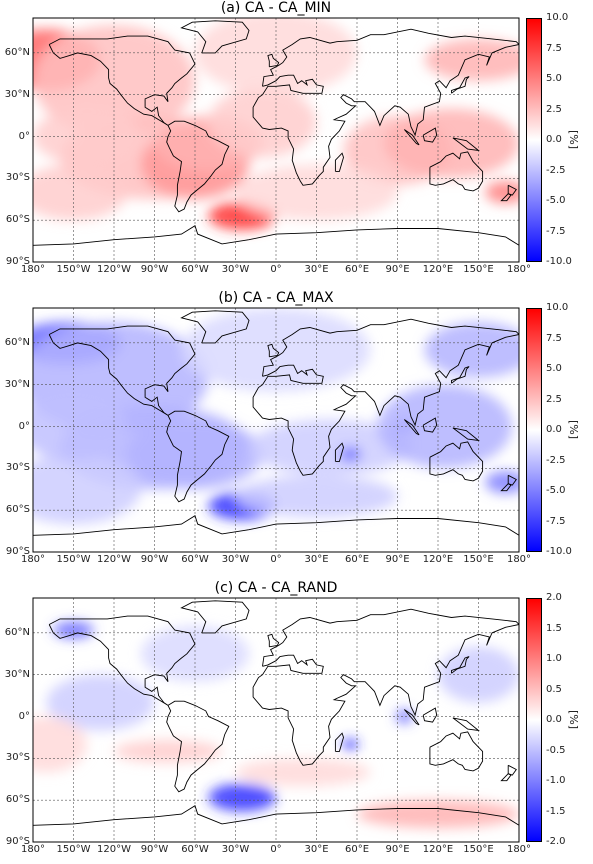 The height and width of the screenshot is (864, 593). Describe the element at coordinates (316, 559) in the screenshot. I see `lon-label: 30°E` at that location.